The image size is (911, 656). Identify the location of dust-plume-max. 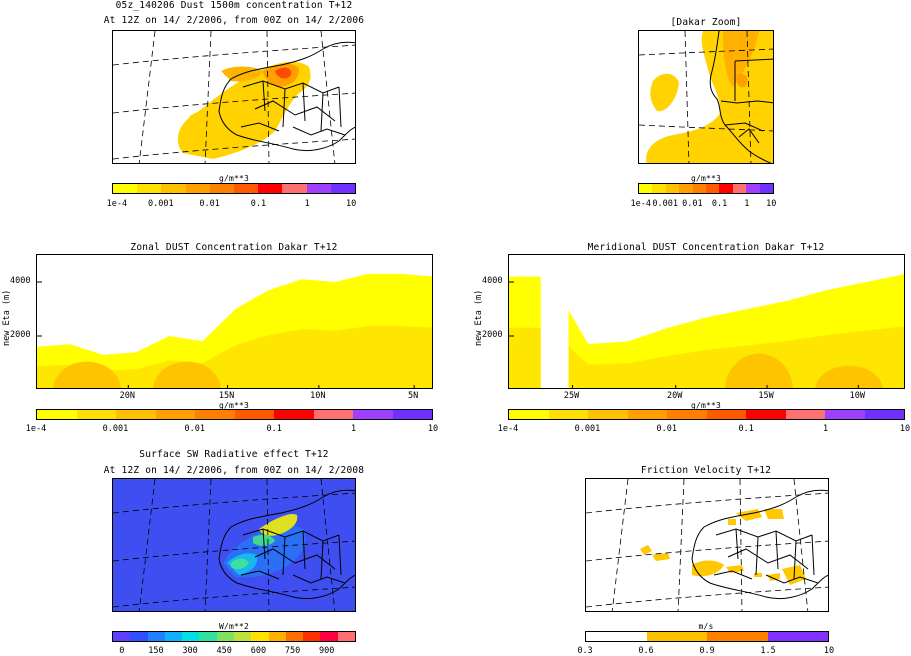
(283, 73).